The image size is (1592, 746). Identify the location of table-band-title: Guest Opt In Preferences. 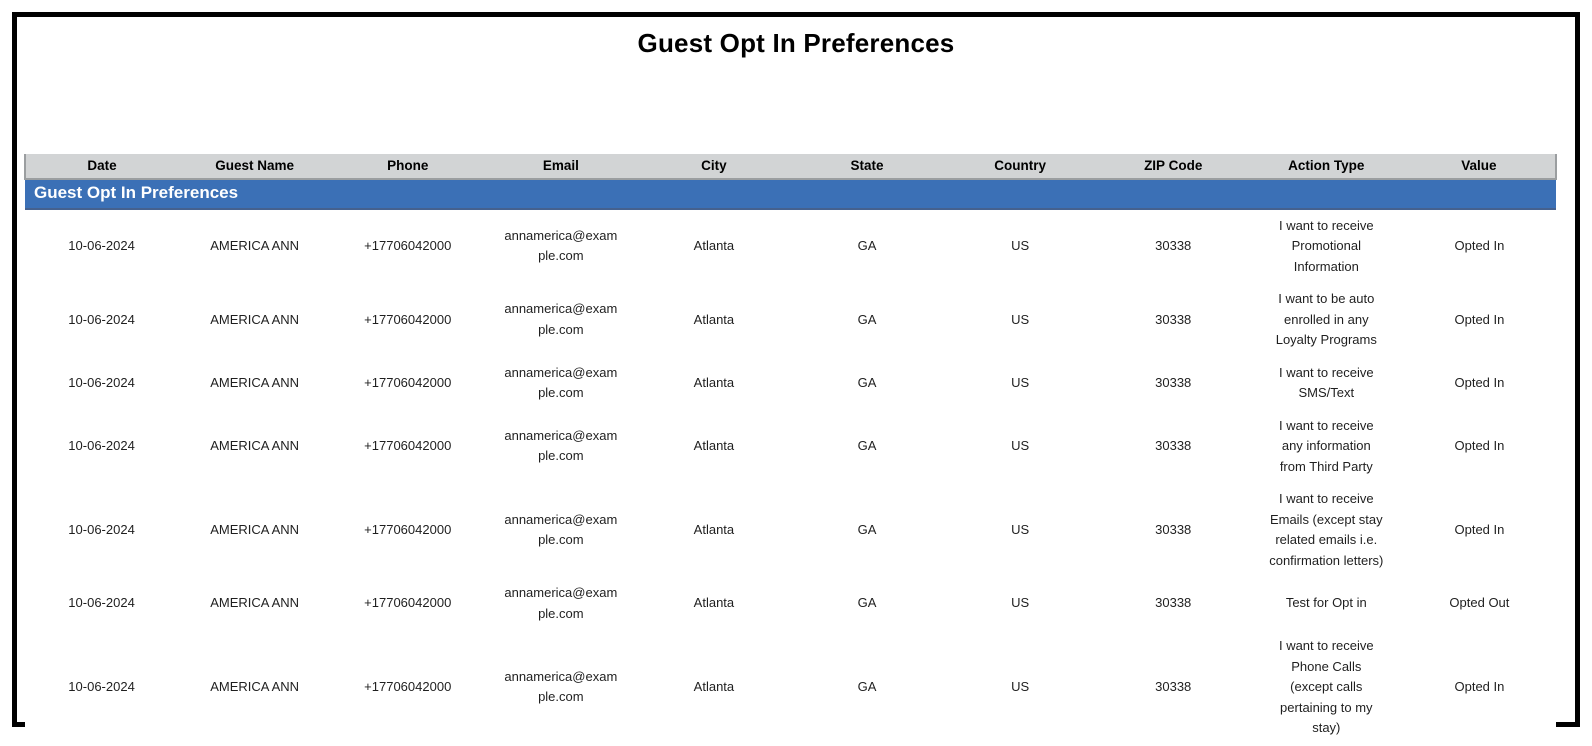
(790, 194).